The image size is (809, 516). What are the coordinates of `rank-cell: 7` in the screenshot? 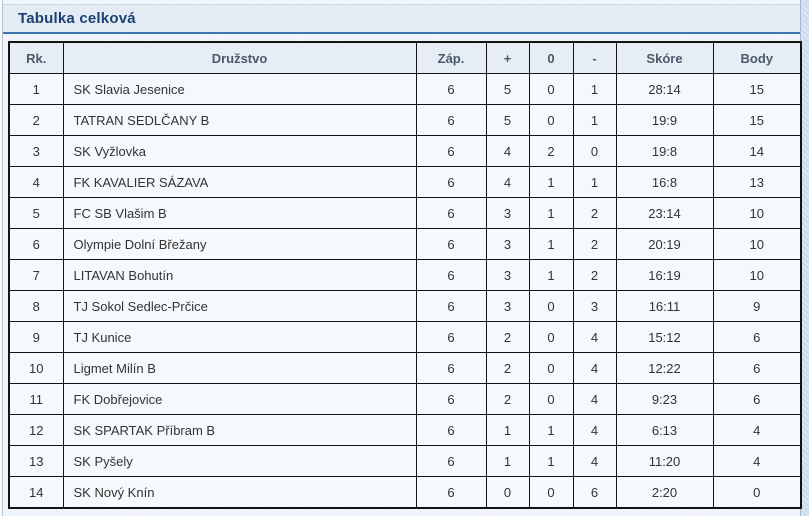 It's located at (36, 275).